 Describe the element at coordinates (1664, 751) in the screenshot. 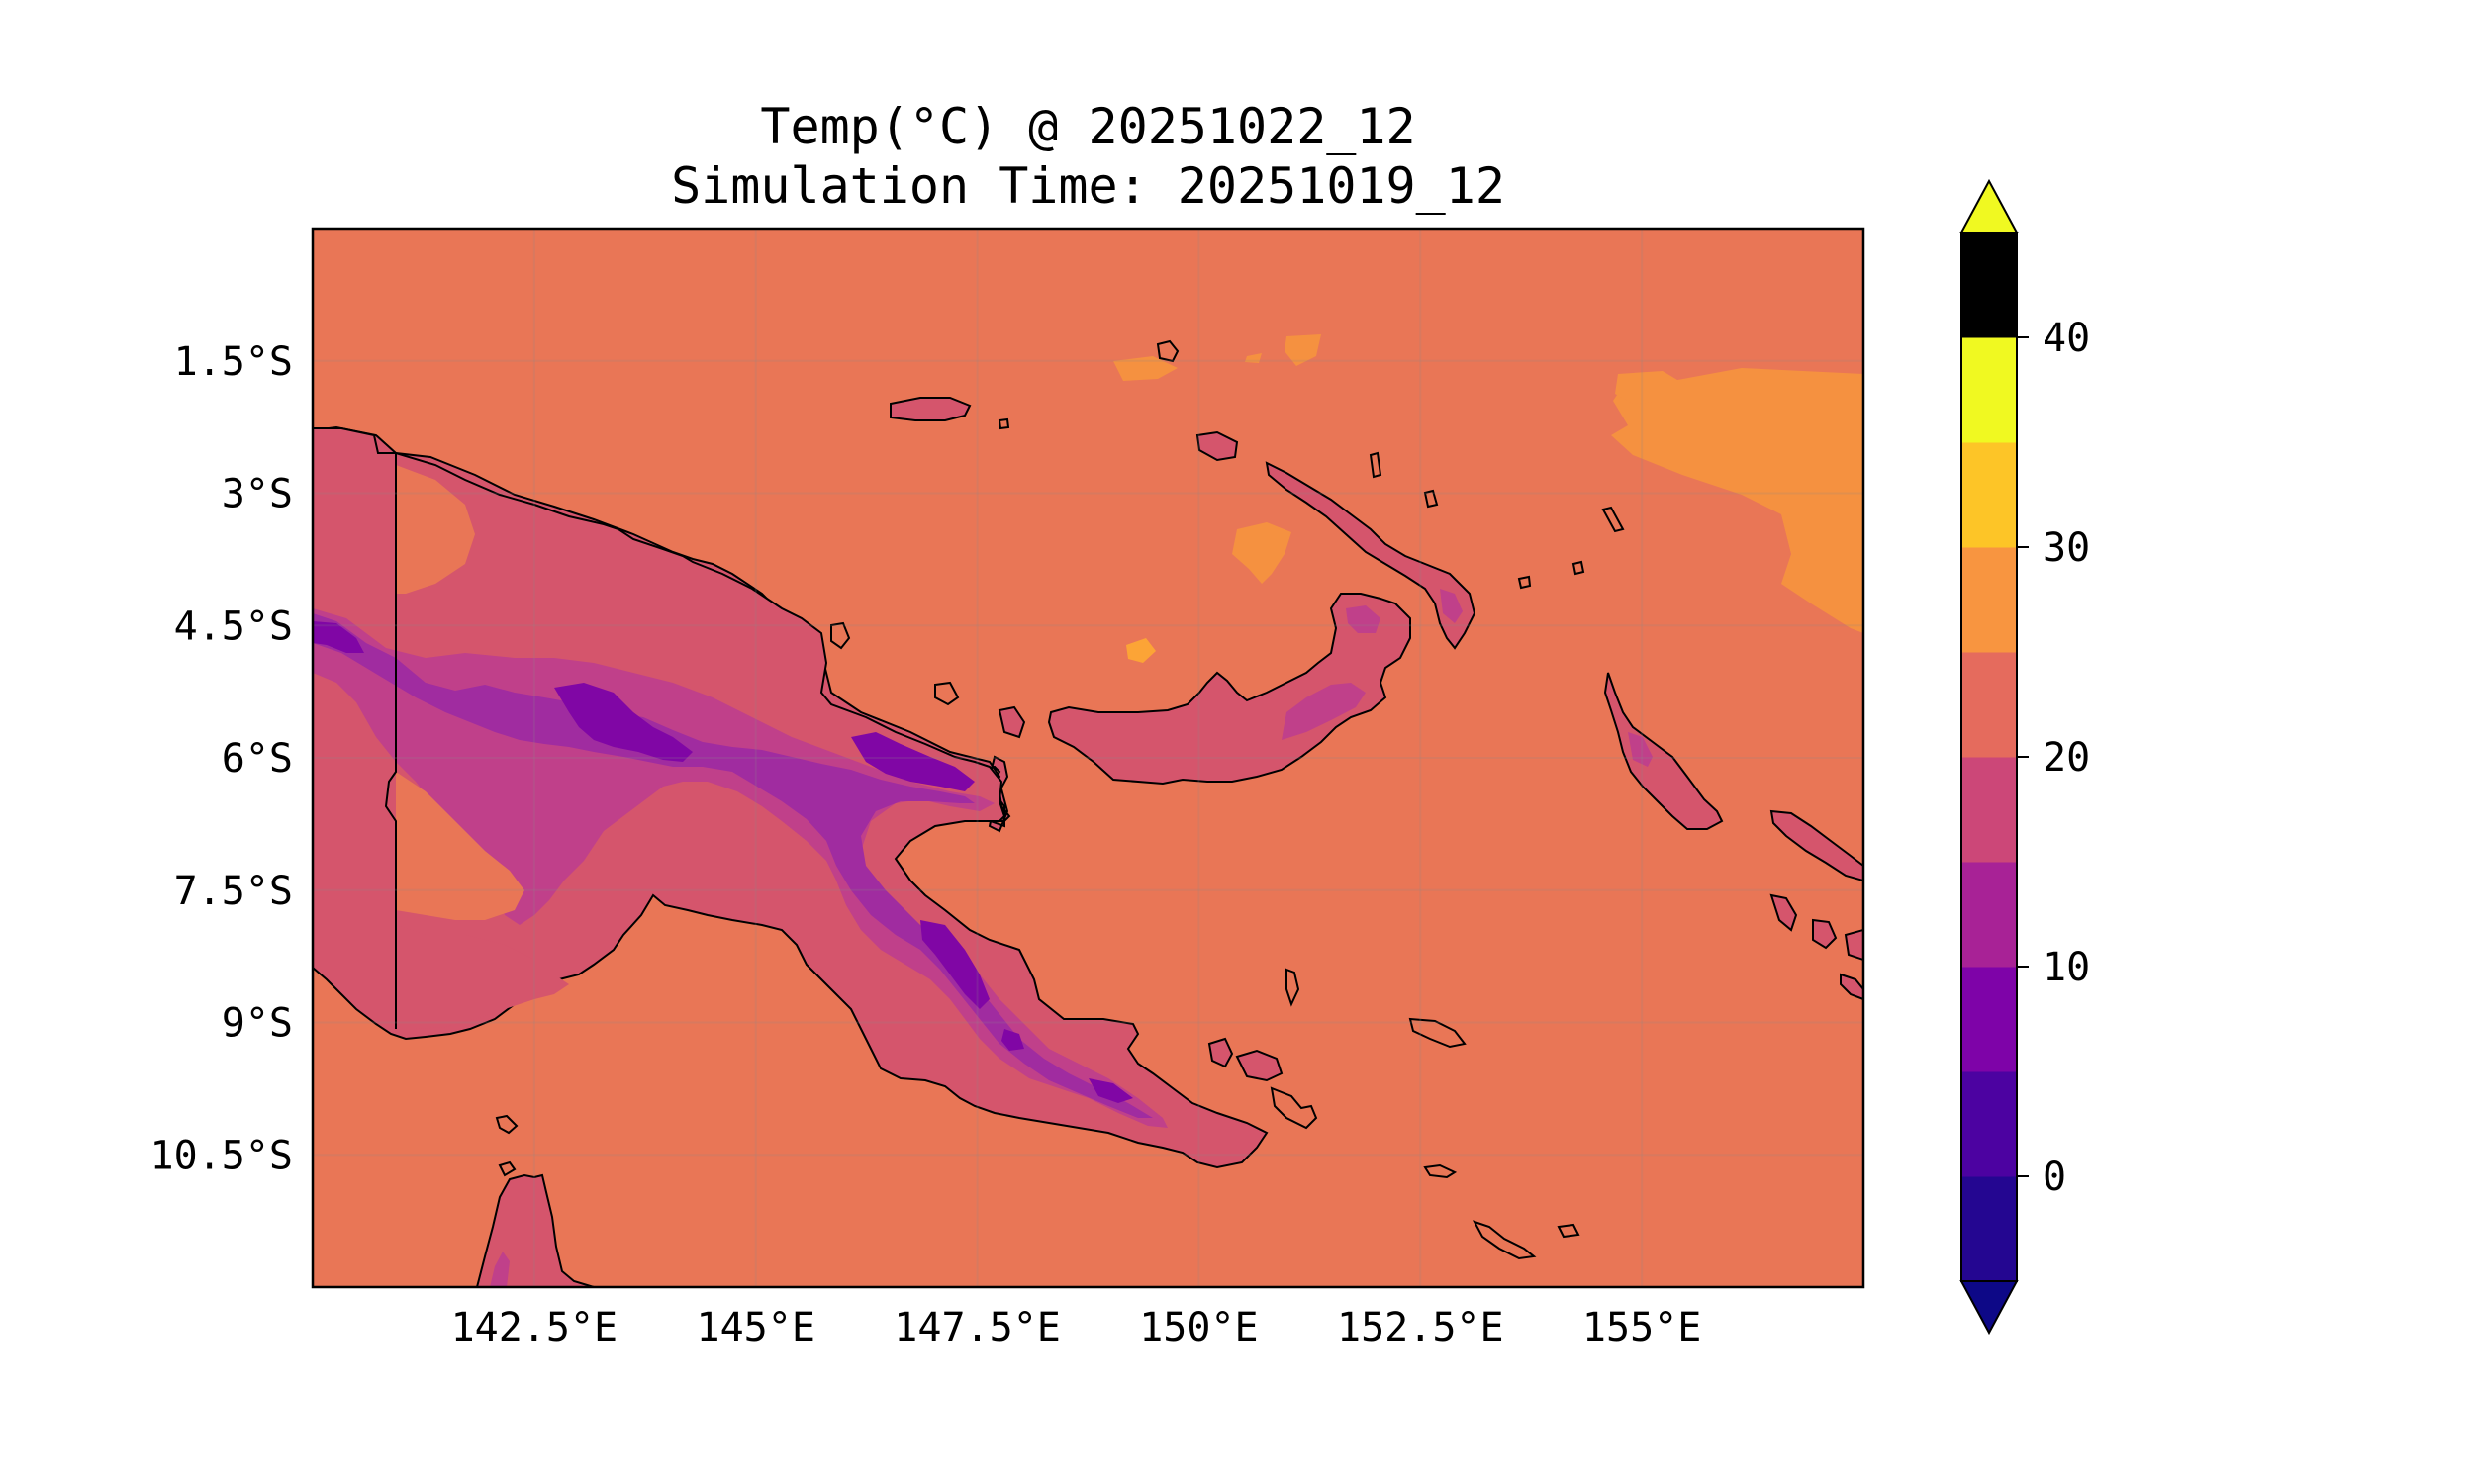

I see `bougainville` at that location.